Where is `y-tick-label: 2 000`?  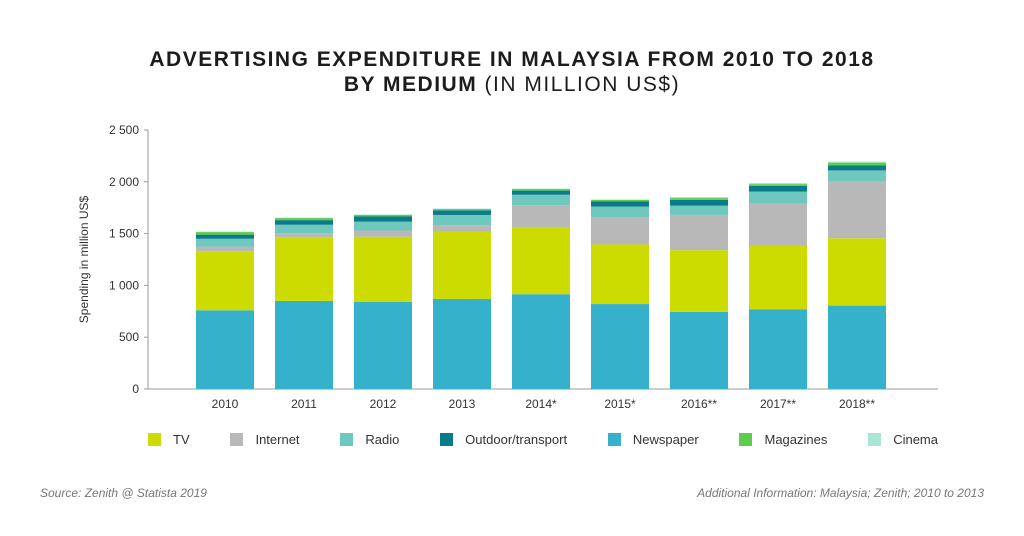 y-tick-label: 2 000 is located at coordinates (124, 182).